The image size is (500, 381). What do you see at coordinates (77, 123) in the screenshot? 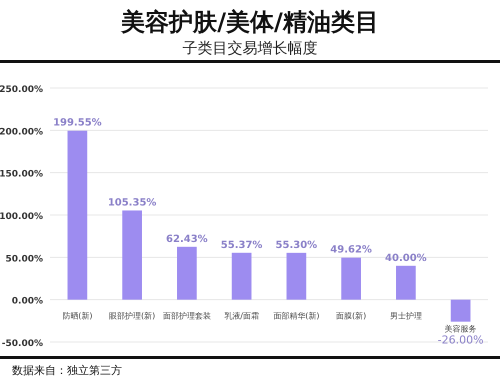
I see `data-label: 199.55%` at bounding box center [77, 123].